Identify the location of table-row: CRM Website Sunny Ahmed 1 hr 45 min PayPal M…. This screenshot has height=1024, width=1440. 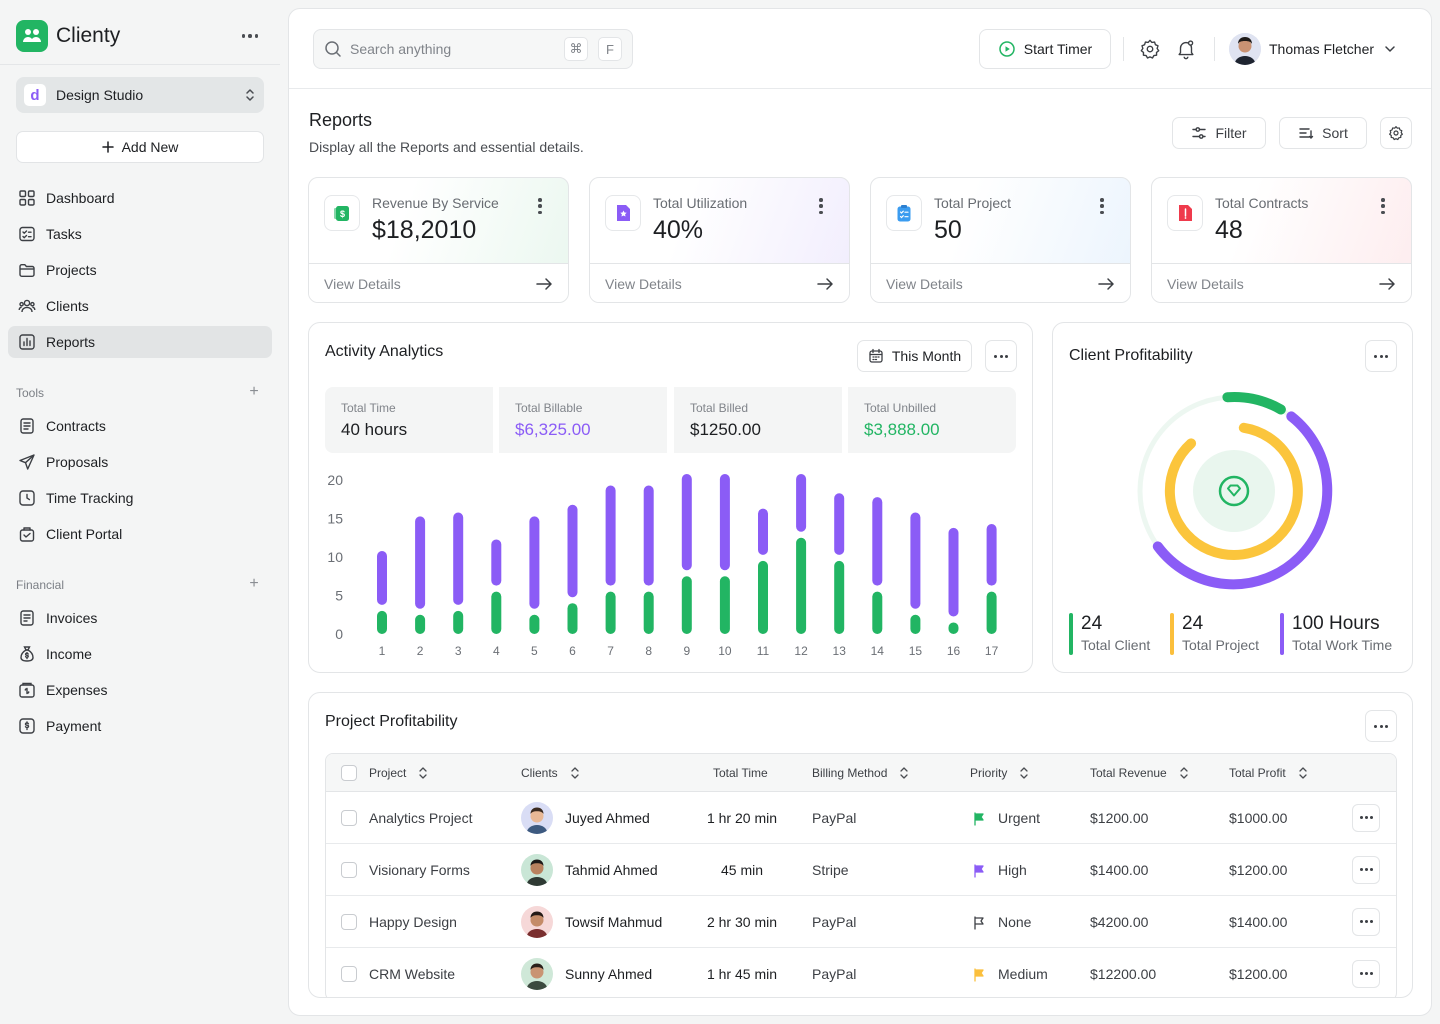
(861, 972).